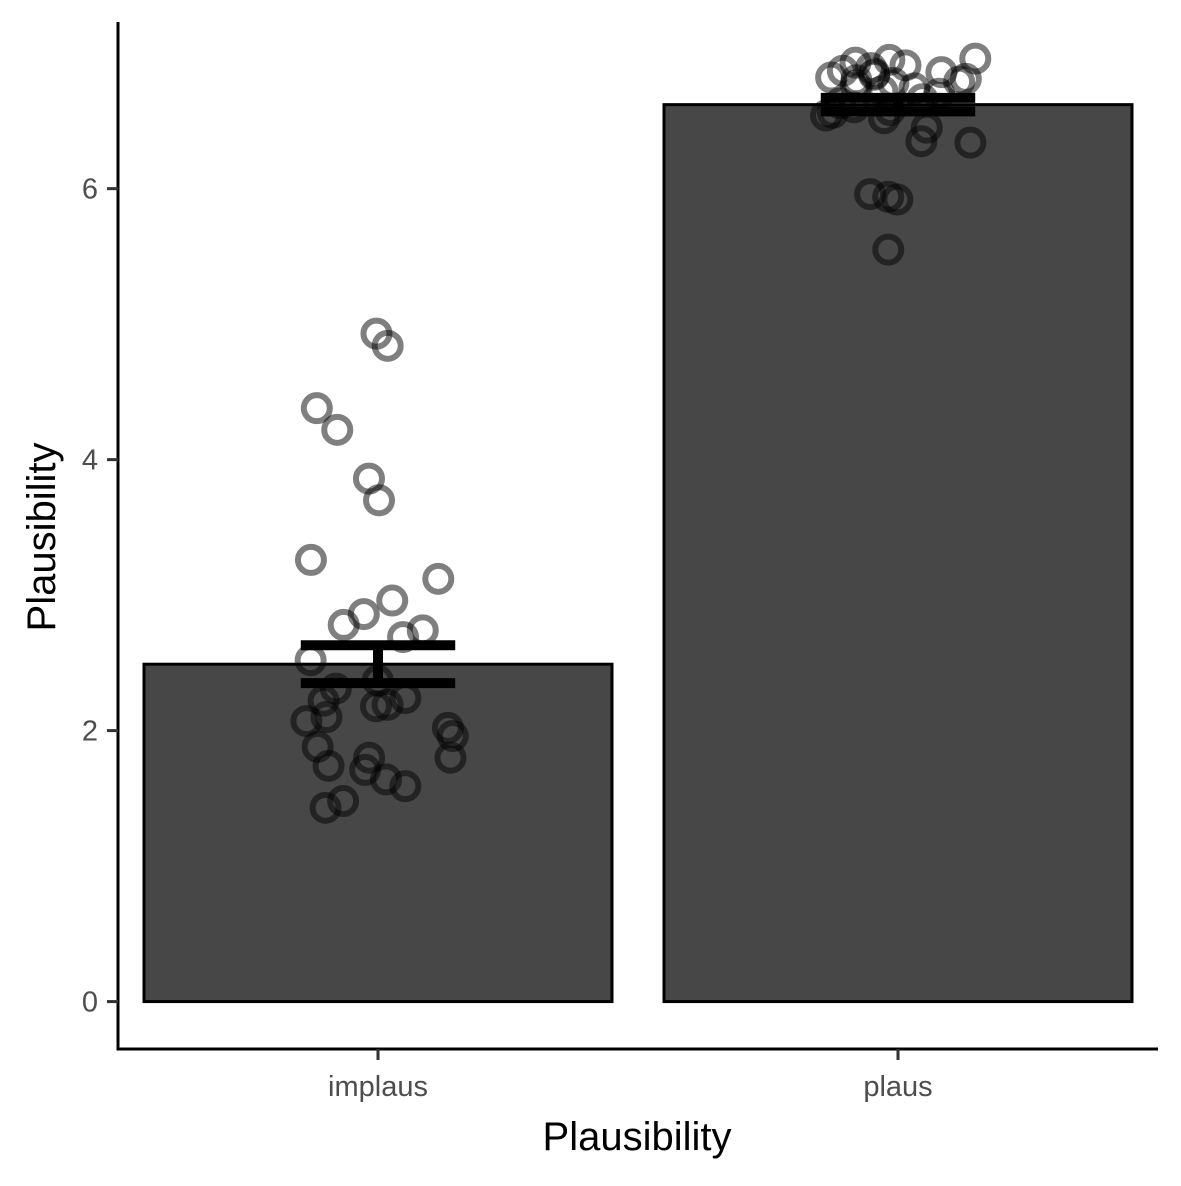 Image resolution: width=1181 pixels, height=1186 pixels. I want to click on x-tick-label-implaus: implaus, so click(378, 1087).